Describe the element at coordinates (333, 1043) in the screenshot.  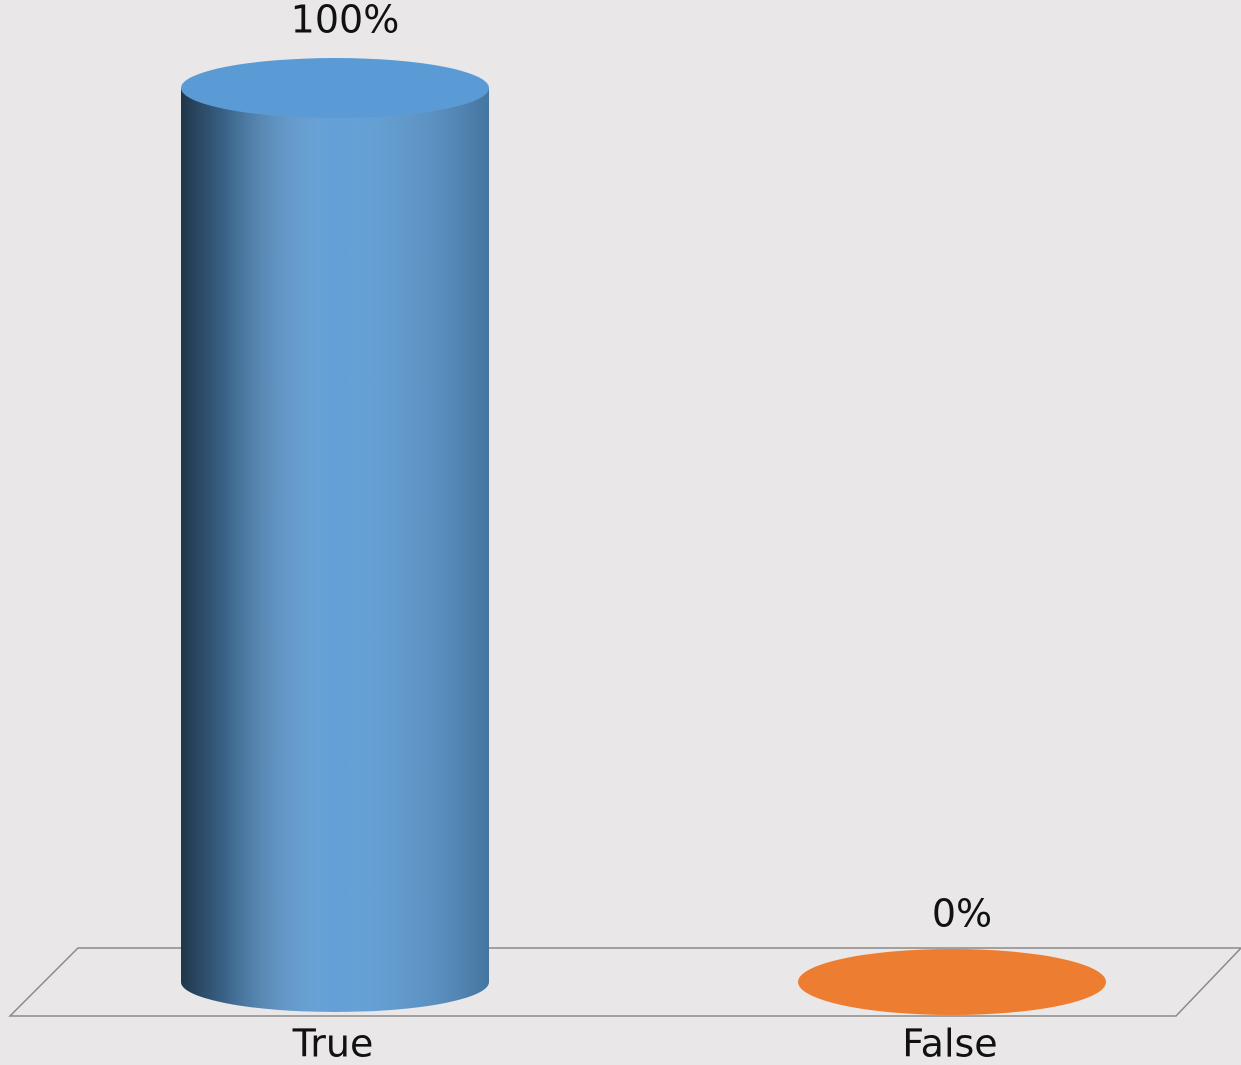
I see `x-tick-label: True` at that location.